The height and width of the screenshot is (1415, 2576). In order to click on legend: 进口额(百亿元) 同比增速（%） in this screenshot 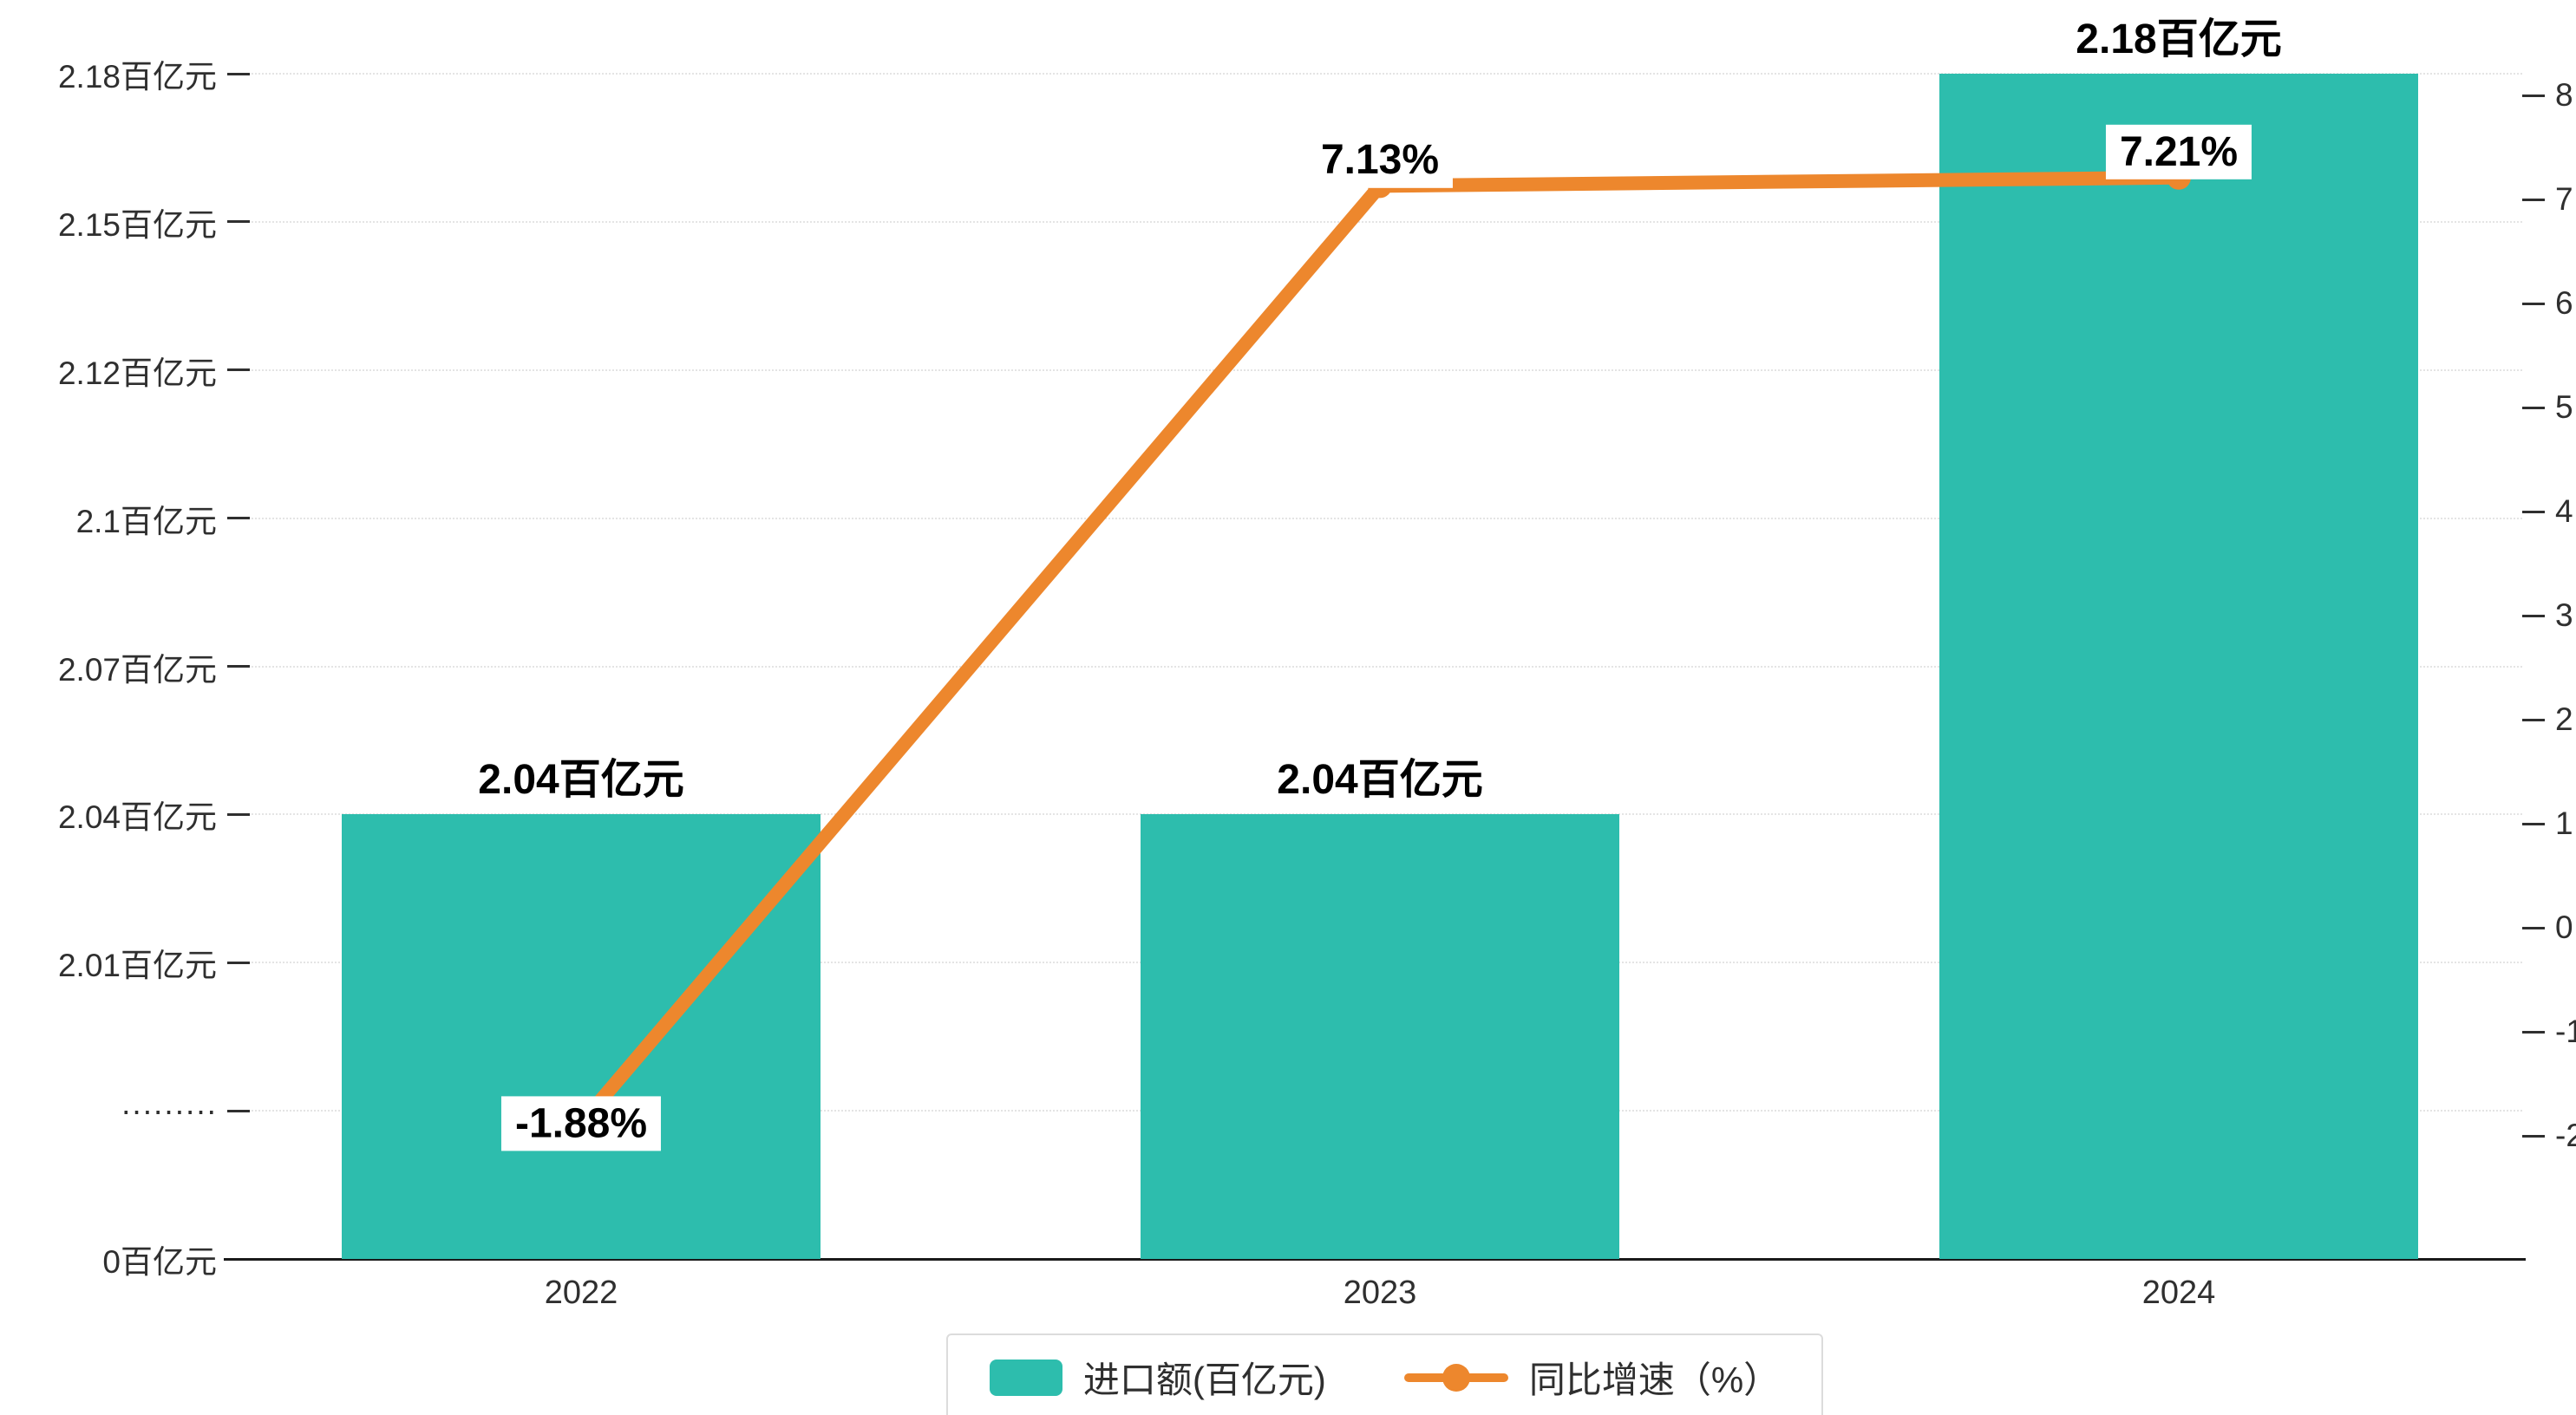, I will do `click(1384, 1374)`.